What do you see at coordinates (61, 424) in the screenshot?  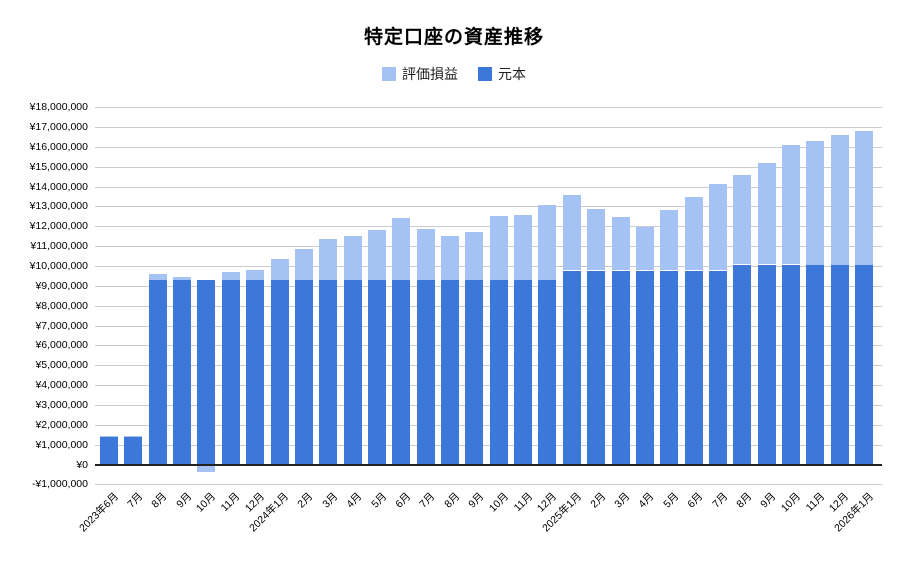 I see `y-axis-tick-label: ¥2,000,000` at bounding box center [61, 424].